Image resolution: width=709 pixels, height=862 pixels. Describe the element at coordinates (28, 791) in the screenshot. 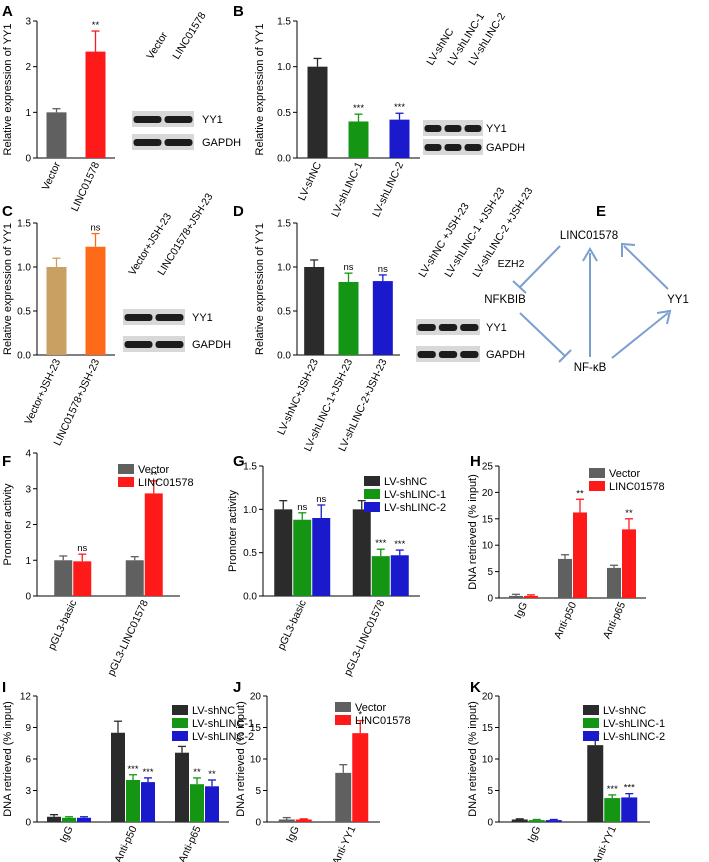

I see `y-tick-label: 3` at that location.